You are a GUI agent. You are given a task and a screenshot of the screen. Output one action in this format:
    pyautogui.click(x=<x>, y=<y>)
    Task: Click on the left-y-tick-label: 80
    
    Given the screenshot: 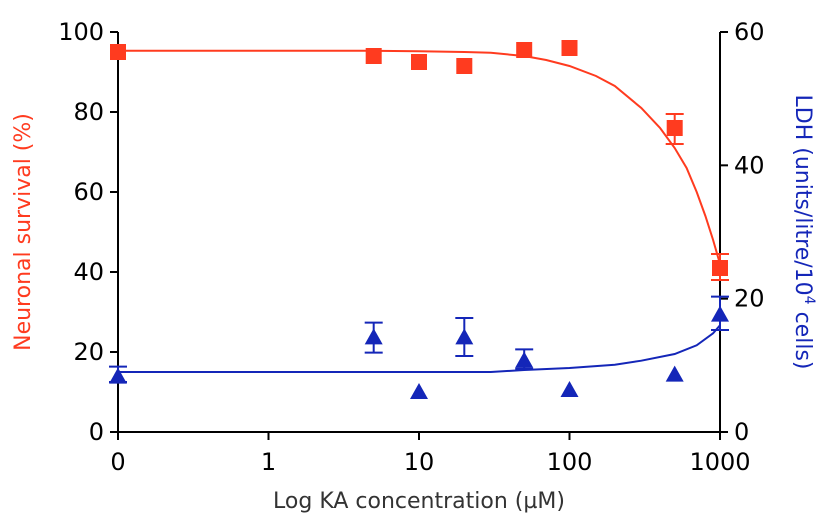 What is the action you would take?
    pyautogui.click(x=88, y=112)
    